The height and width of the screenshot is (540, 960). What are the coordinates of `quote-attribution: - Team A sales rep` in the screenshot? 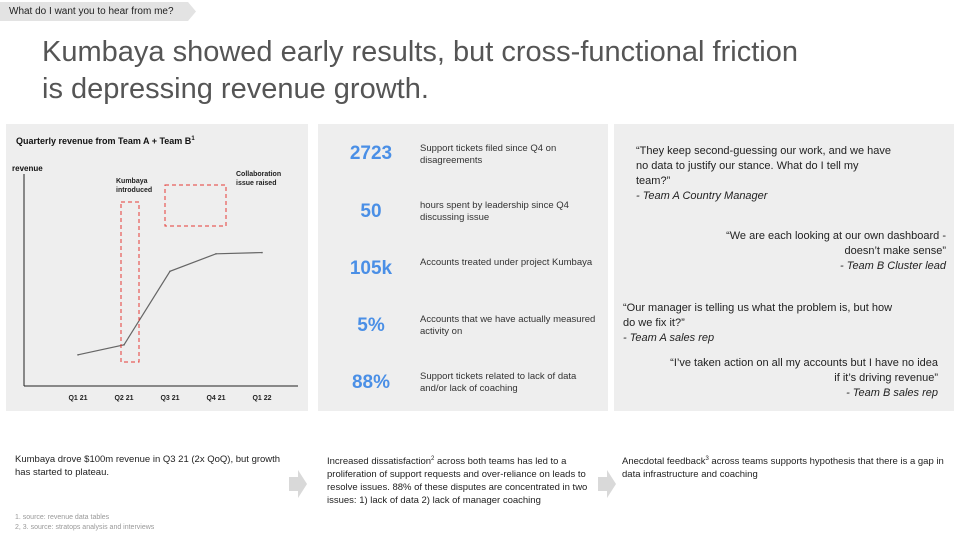 It's located at (669, 338).